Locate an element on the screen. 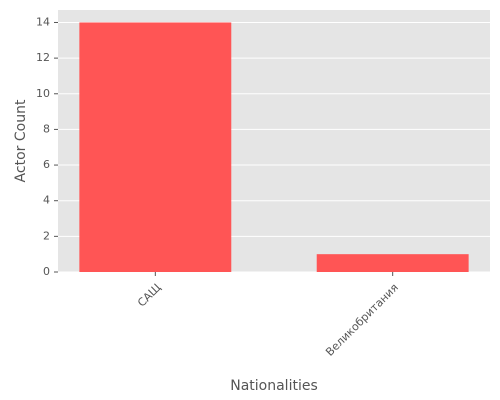 This screenshot has width=500, height=400. x-tick-label: САЩ is located at coordinates (149, 295).